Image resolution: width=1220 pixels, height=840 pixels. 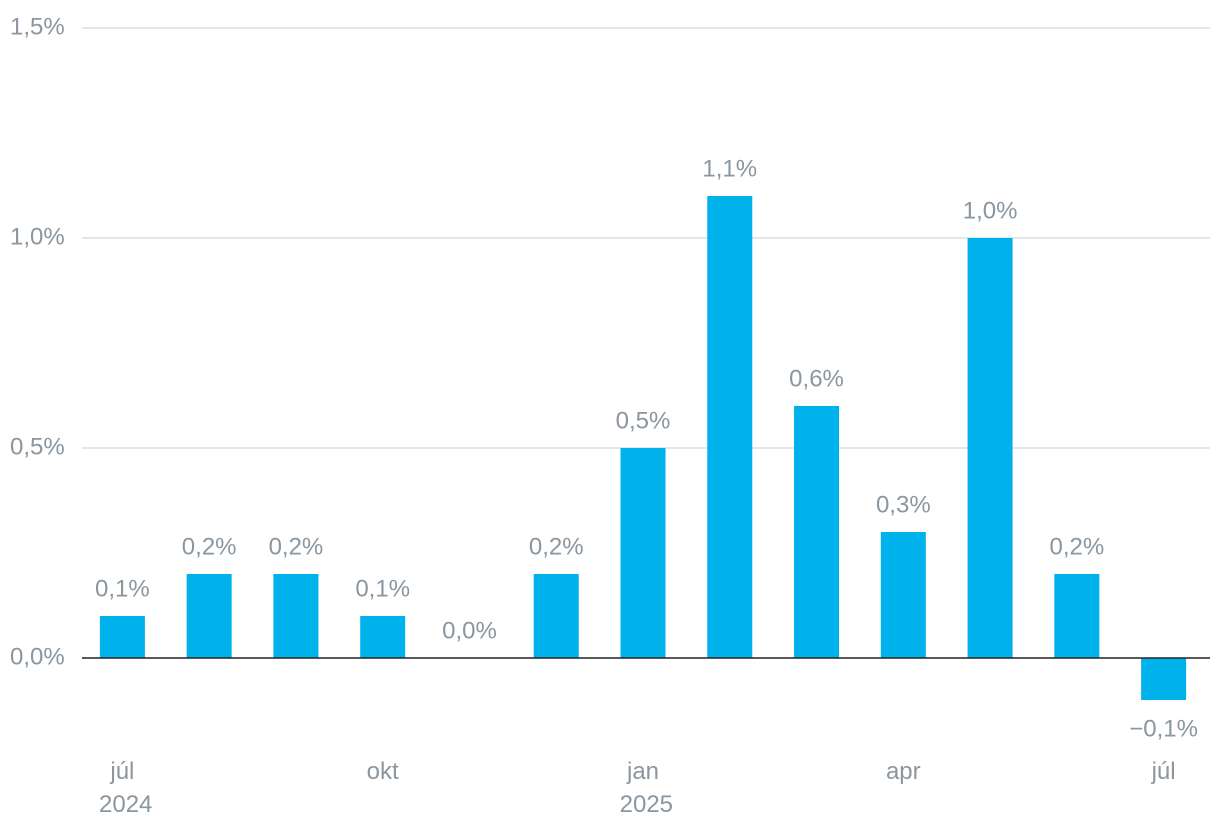 I want to click on value-label: 0,0%, so click(x=469, y=630).